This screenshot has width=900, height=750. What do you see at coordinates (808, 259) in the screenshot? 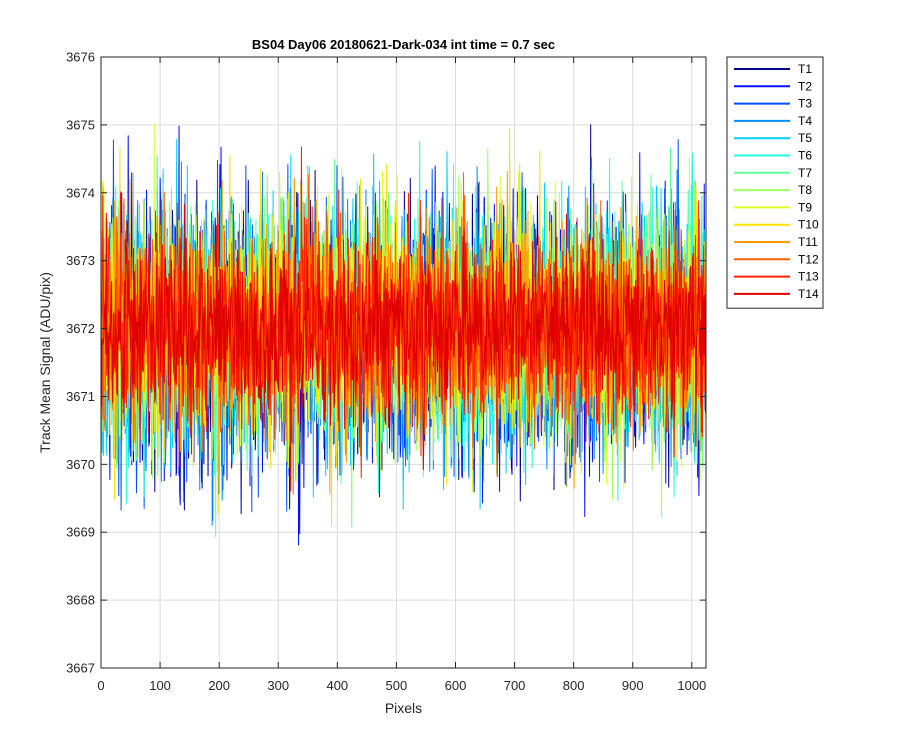
I see `legend-label-t12: T12` at bounding box center [808, 259].